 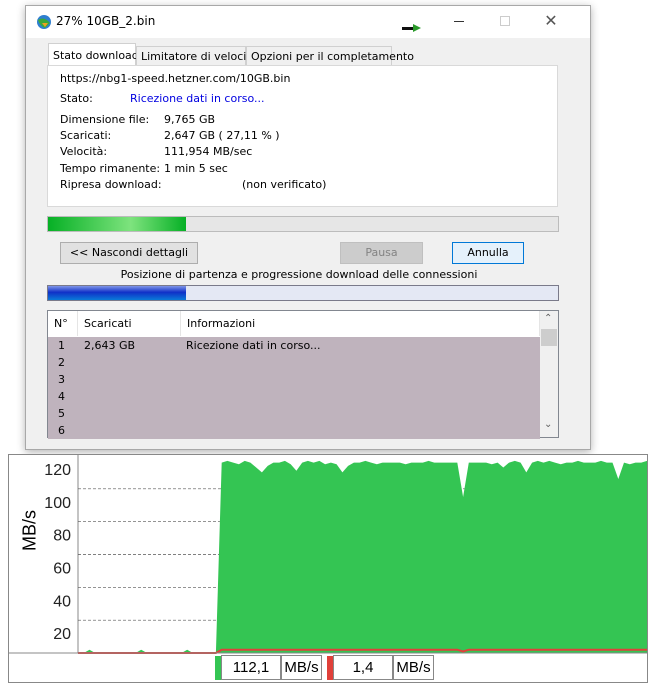 What do you see at coordinates (62, 601) in the screenshot?
I see `y-tick-label: 40` at bounding box center [62, 601].